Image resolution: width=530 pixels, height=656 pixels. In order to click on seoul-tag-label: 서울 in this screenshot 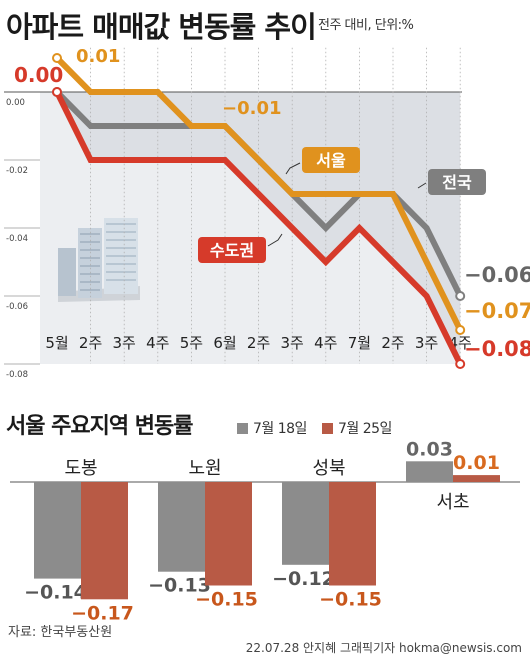, I will do `click(331, 160)`.